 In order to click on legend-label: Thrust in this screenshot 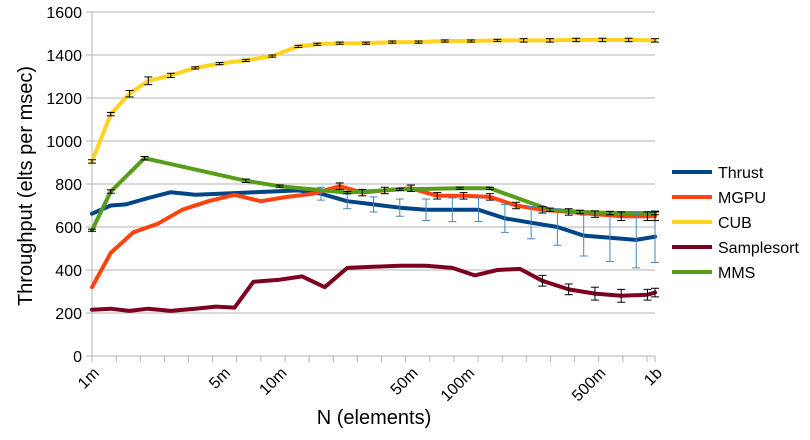, I will do `click(741, 173)`.